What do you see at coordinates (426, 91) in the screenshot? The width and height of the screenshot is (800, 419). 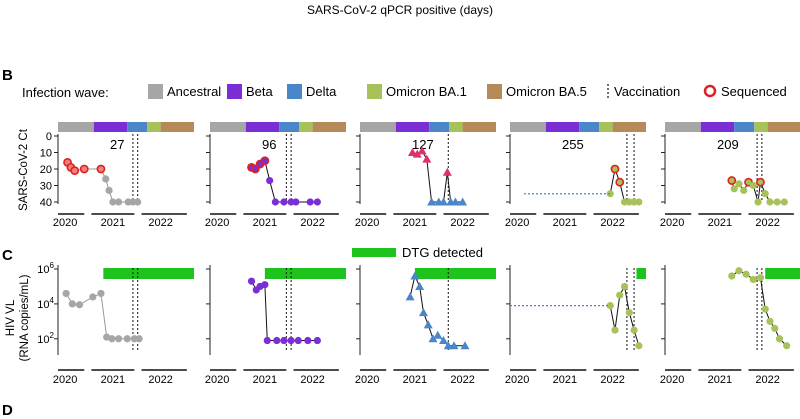 I see `legend-label-4: Omicron BA.1` at bounding box center [426, 91].